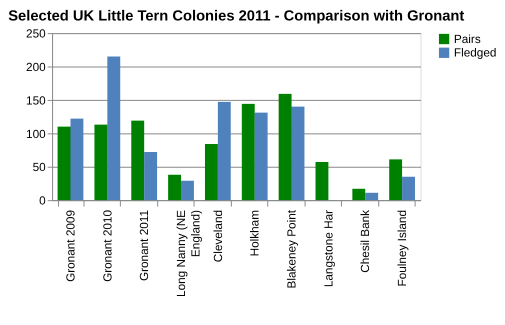  I want to click on y-tick-label: 100, so click(36, 134).